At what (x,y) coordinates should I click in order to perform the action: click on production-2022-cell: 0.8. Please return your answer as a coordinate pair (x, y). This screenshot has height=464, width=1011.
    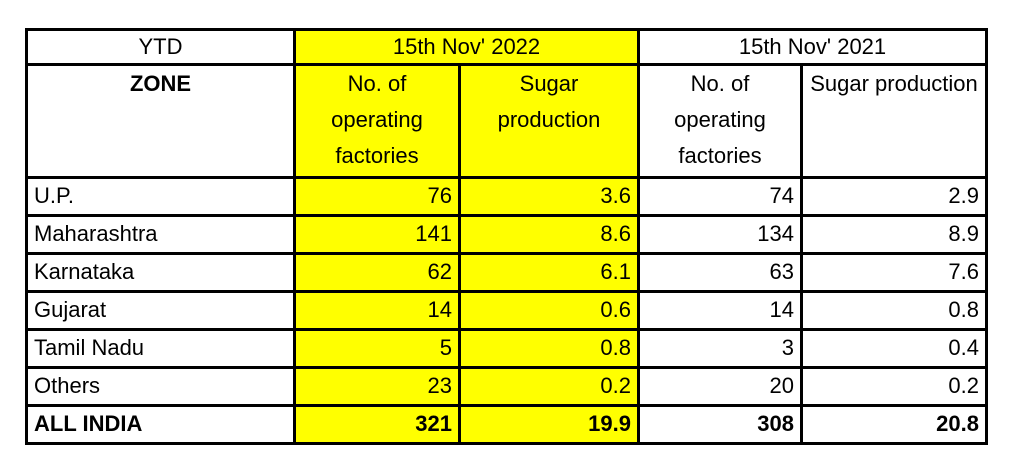
    Looking at the image, I should click on (549, 348).